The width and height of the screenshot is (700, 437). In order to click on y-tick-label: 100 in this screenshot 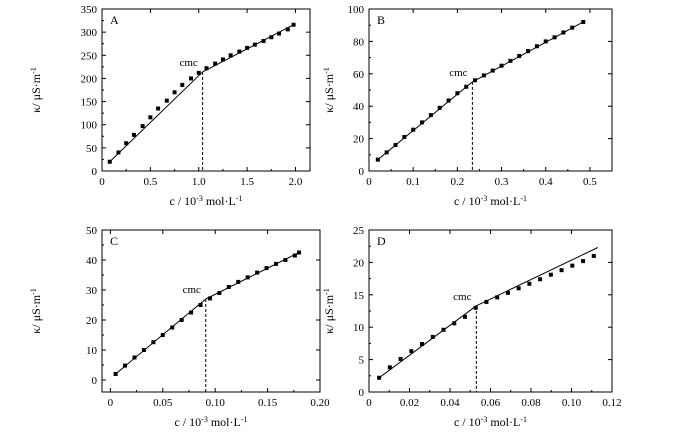, I will do `click(356, 10)`.